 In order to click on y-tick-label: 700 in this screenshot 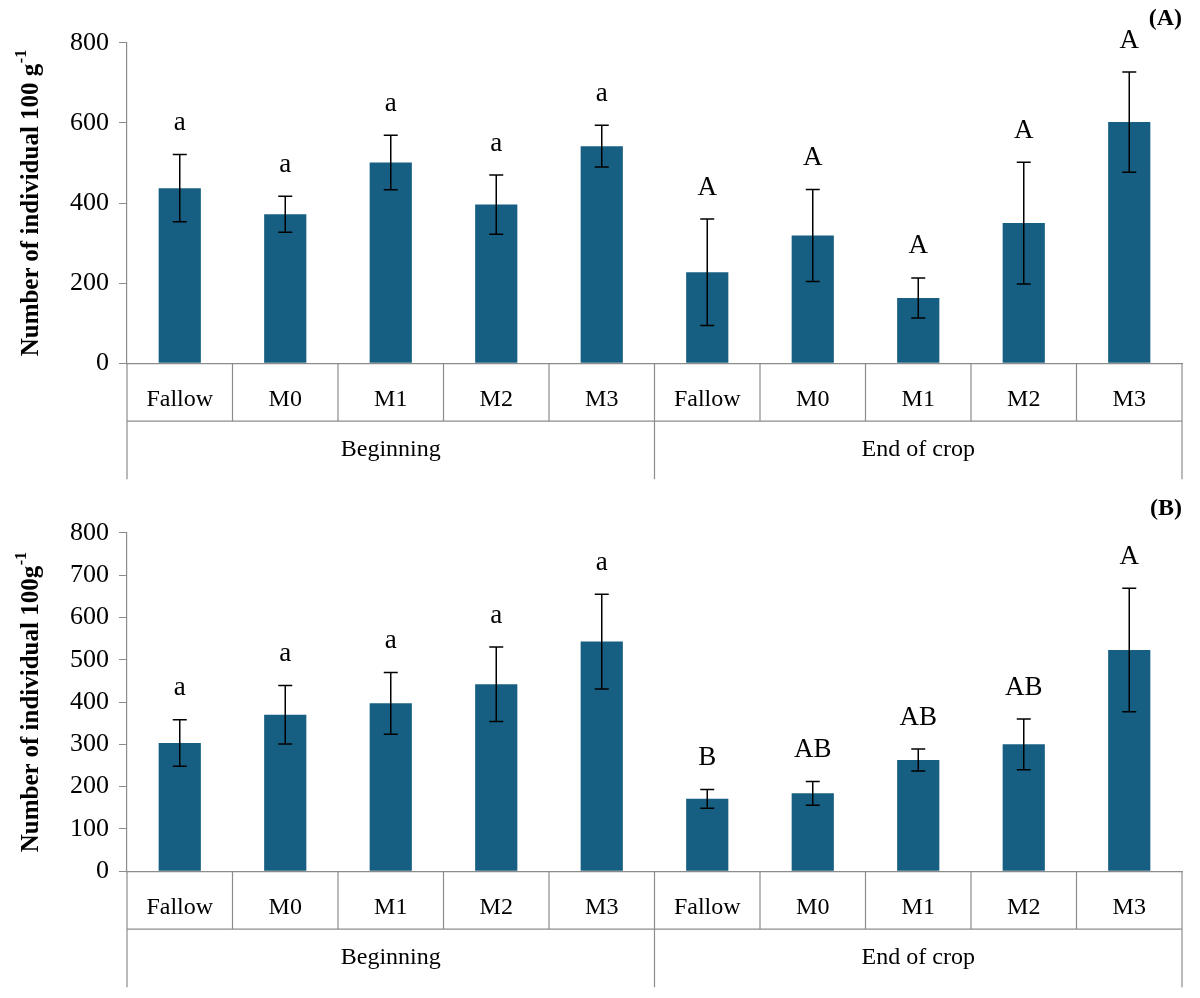, I will do `click(89, 573)`.